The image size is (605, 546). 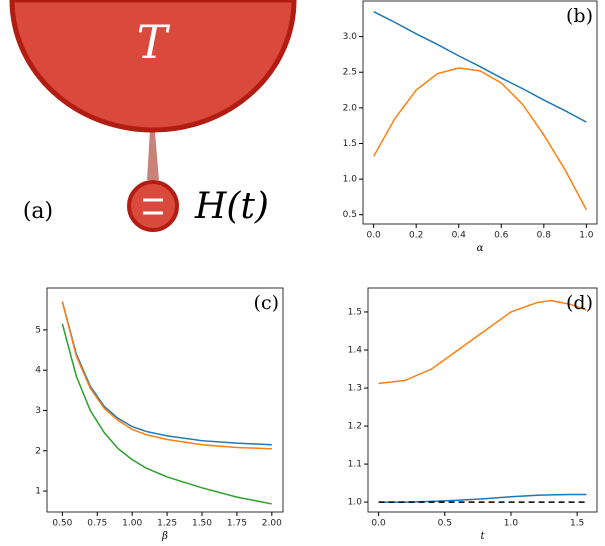 What do you see at coordinates (97, 524) in the screenshot?
I see `x-tick-label: 0.75` at bounding box center [97, 524].